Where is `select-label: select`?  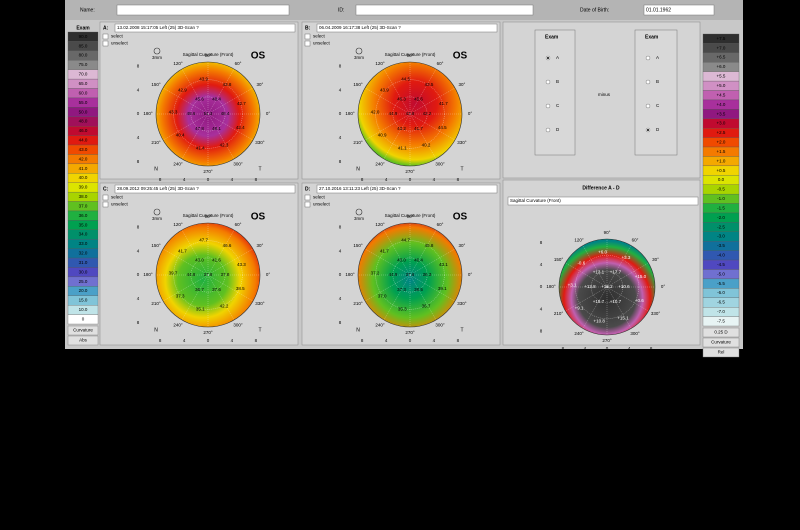 select-label: select is located at coordinates (319, 36).